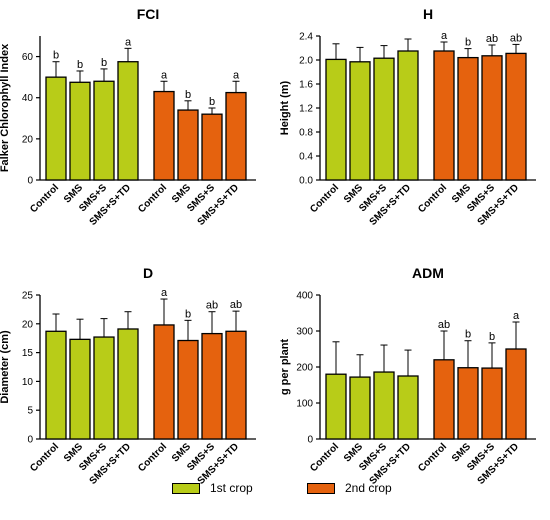 The height and width of the screenshot is (520, 550). I want to click on y-tick-label: 0.8, so click(306, 133).